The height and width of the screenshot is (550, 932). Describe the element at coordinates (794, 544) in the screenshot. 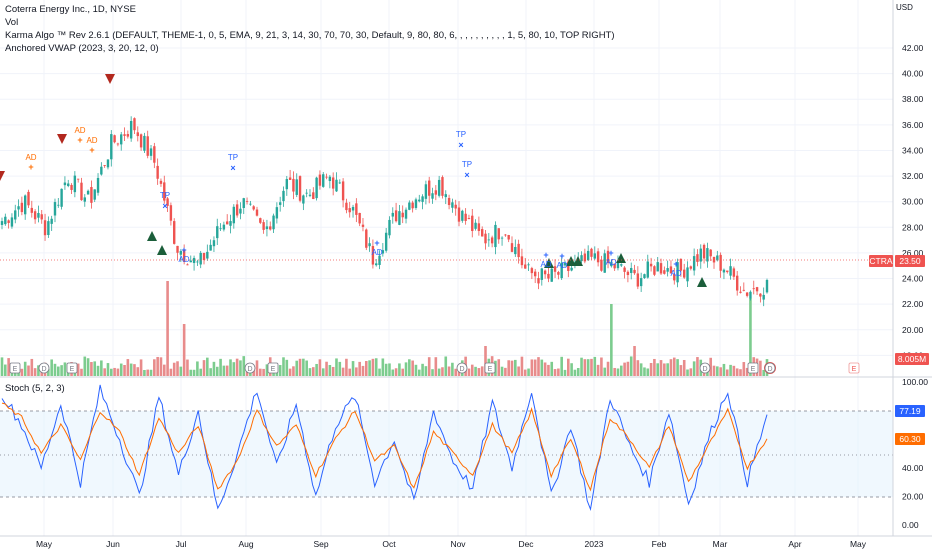

I see `time-tick-label: Apr` at that location.